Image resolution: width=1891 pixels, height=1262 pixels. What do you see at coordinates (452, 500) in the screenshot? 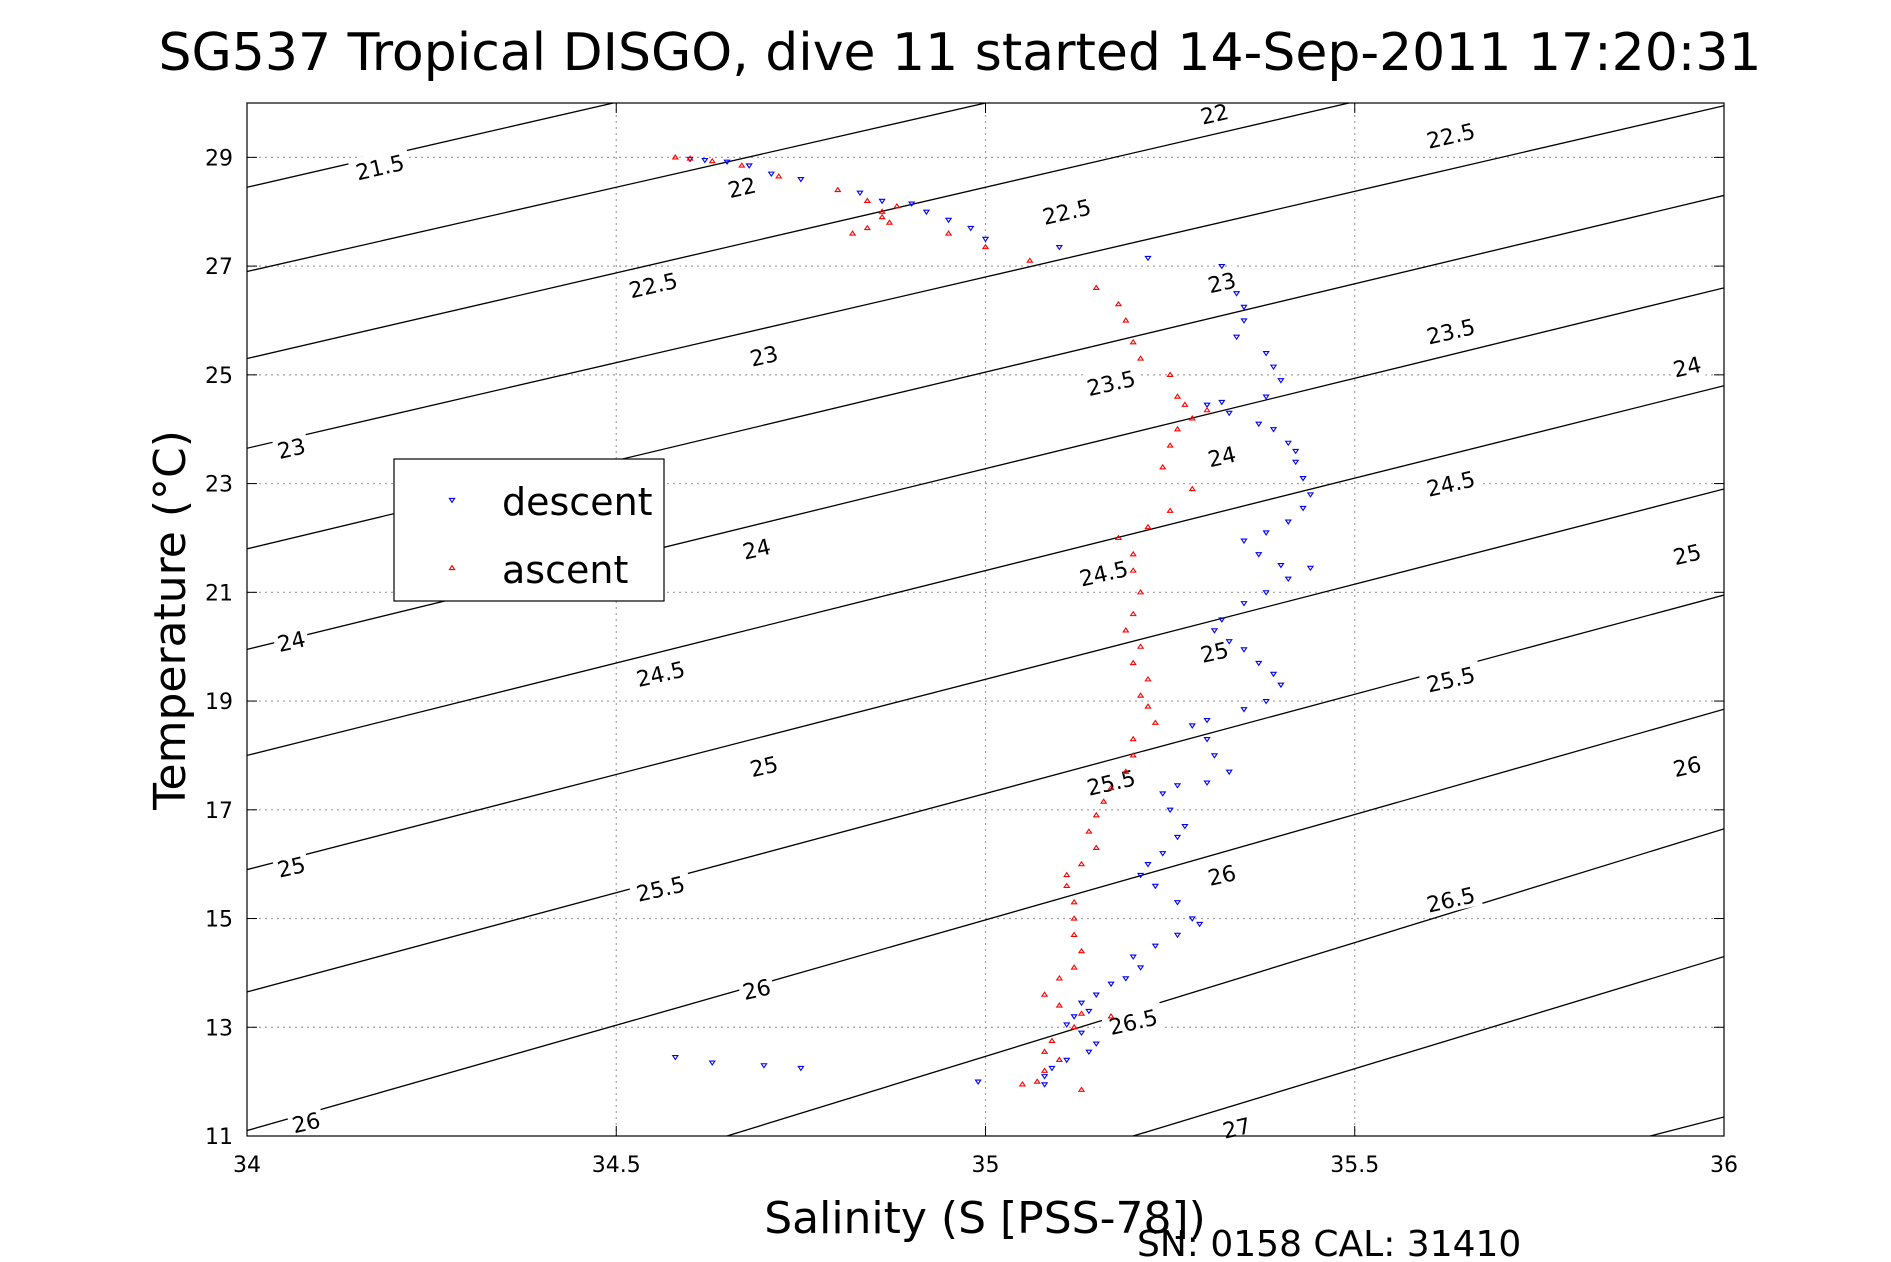
I see `legend-descent-marker-shape` at bounding box center [452, 500].